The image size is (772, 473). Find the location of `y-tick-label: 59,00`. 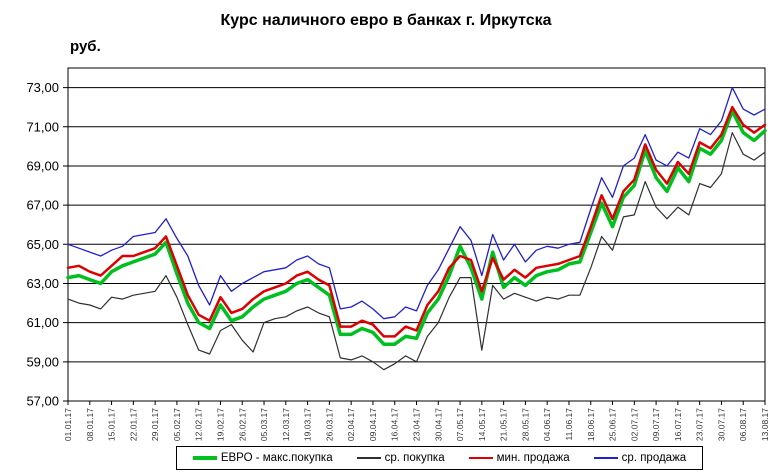

y-tick-label: 59,00 is located at coordinates (42, 361).